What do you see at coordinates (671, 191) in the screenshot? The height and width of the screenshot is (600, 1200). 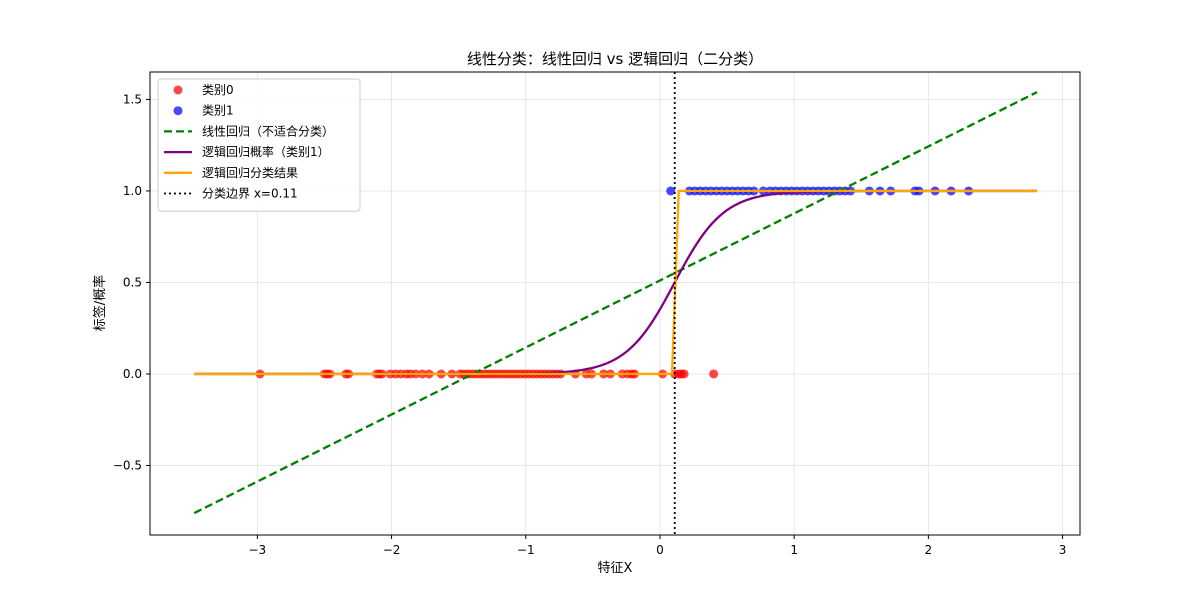 I see `class1-point` at bounding box center [671, 191].